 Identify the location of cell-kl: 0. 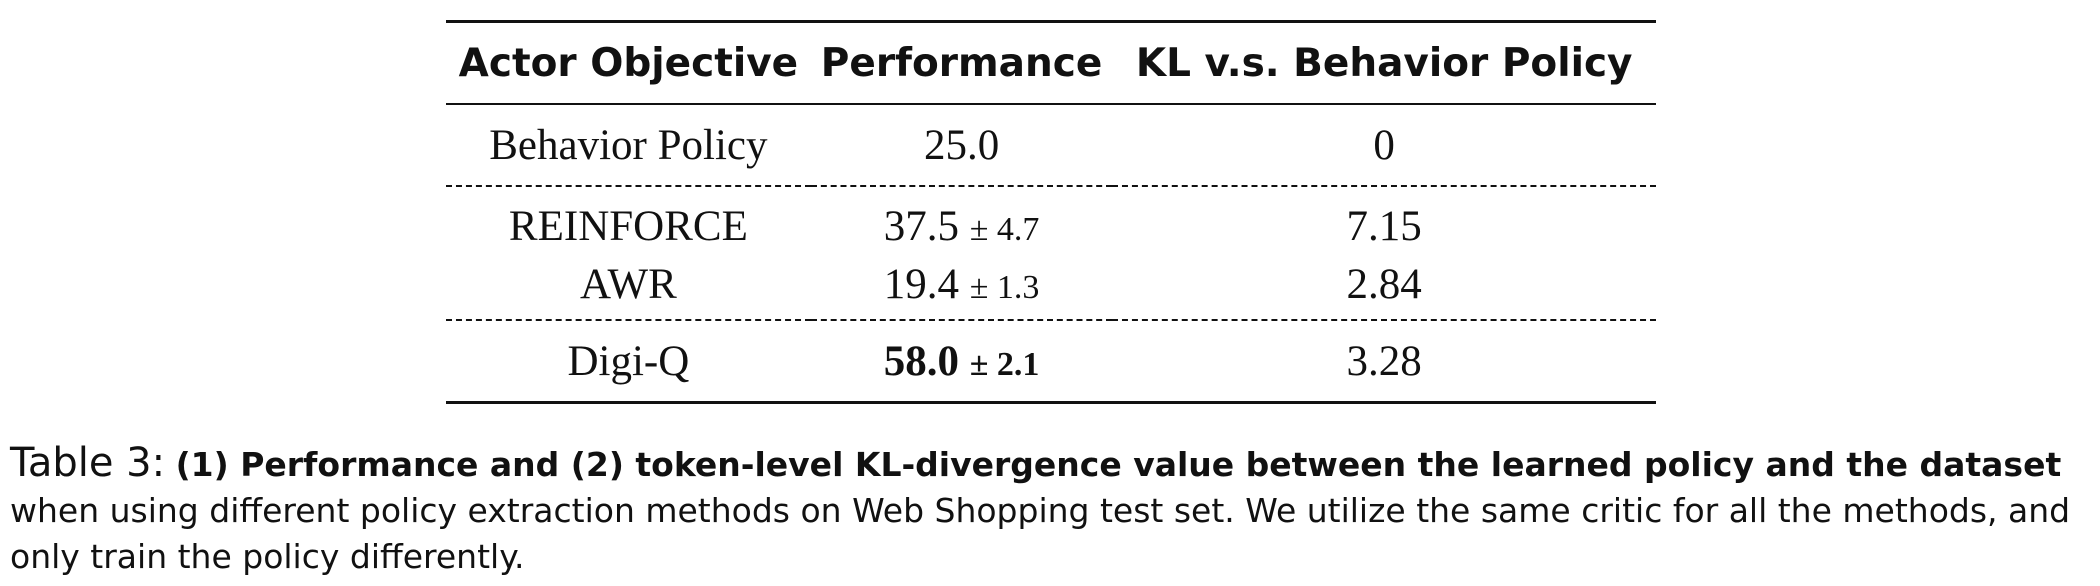
(1384, 145).